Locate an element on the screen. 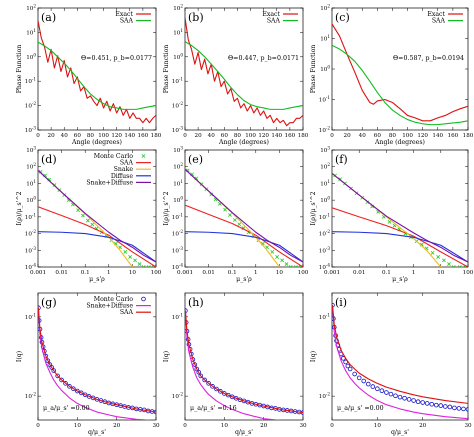 The height and width of the screenshot is (437, 474). panel-label-f: (f) is located at coordinates (341, 159).